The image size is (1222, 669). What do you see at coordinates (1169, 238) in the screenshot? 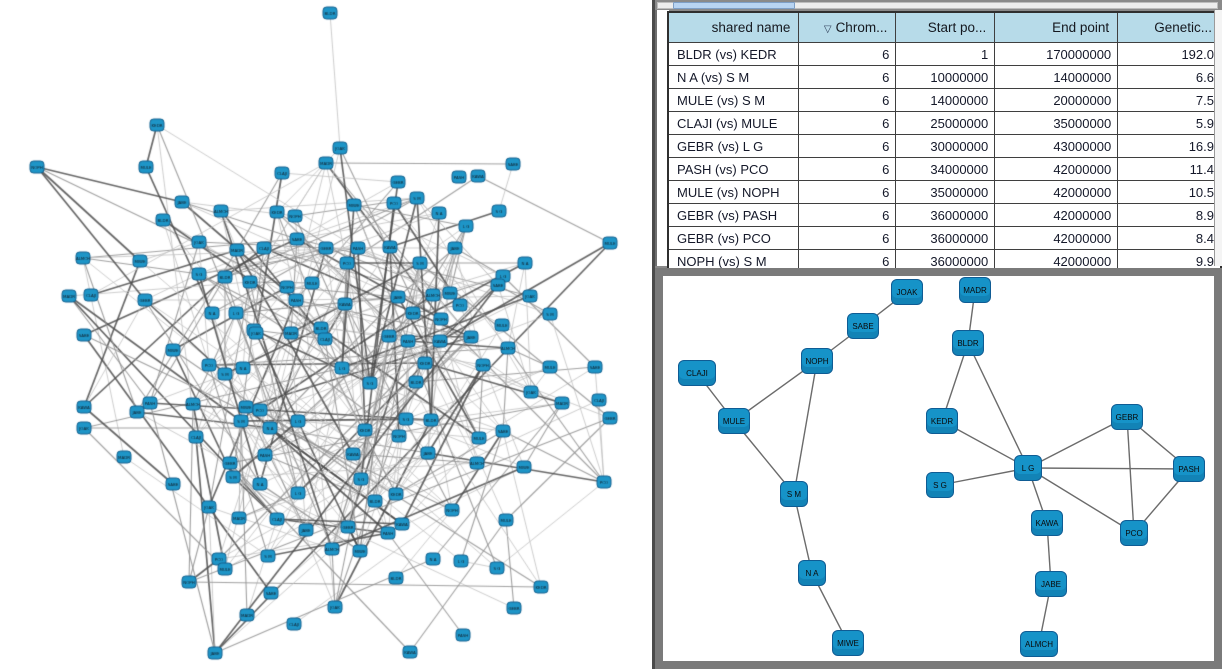
I see `table-cell: 8.4` at bounding box center [1169, 238].